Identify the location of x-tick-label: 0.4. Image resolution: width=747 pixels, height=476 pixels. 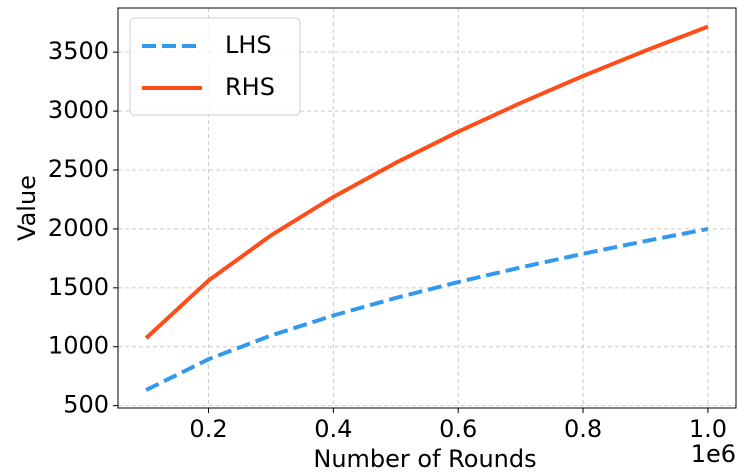
(333, 429).